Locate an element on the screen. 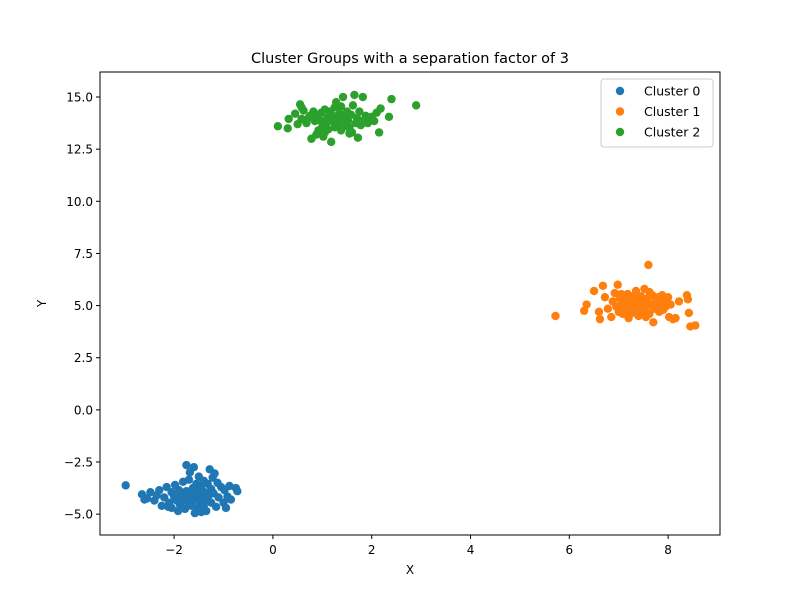 The height and width of the screenshot is (600, 800). x-tick-label: 6 is located at coordinates (570, 550).